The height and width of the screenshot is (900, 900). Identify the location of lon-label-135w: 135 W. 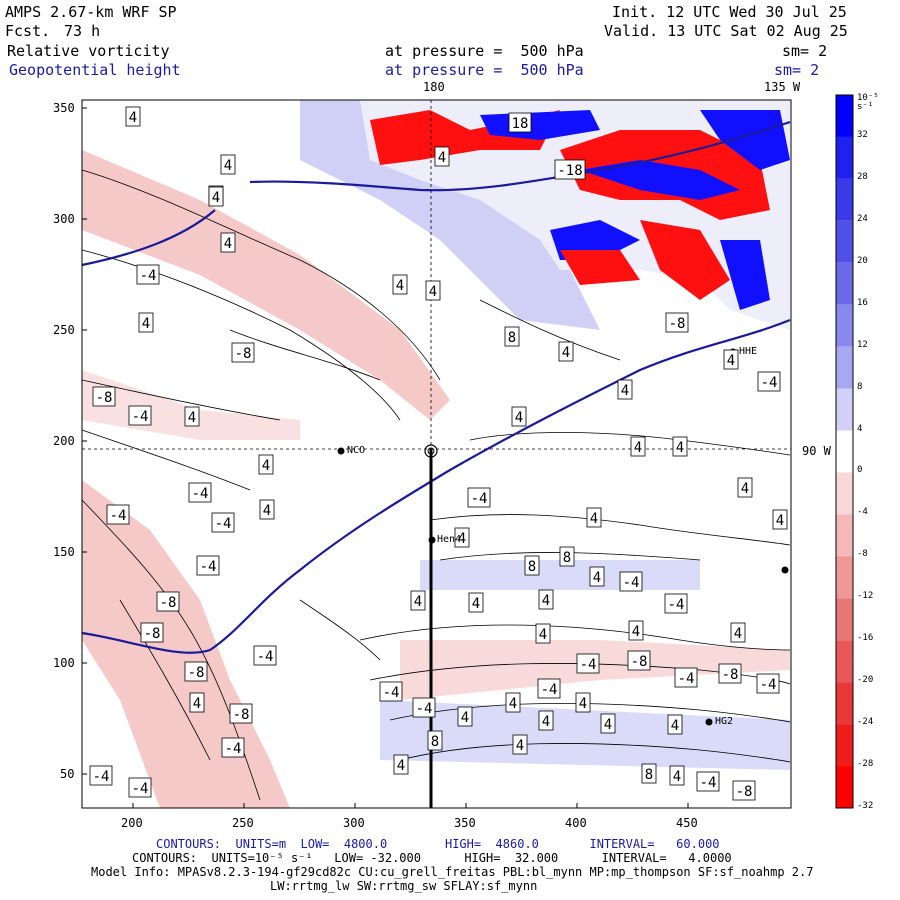
(782, 87).